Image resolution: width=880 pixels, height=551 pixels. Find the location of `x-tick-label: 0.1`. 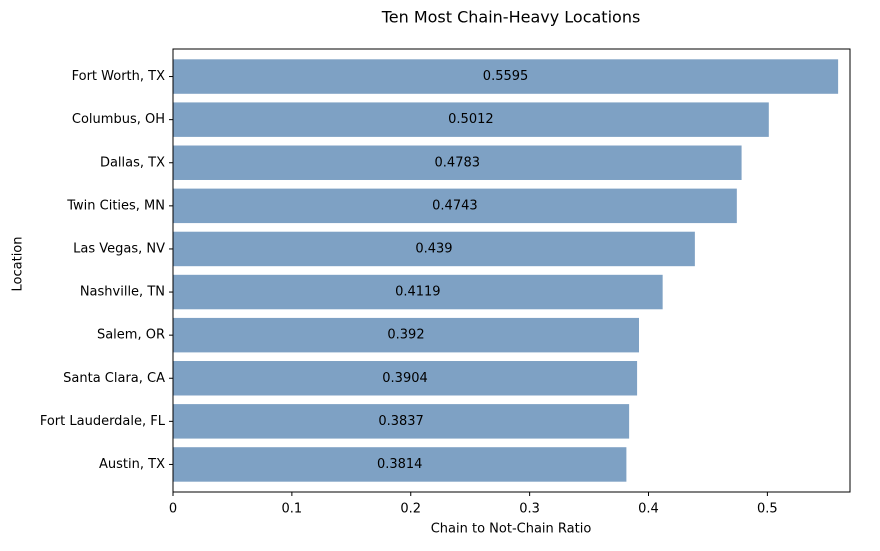

x-tick-label: 0.1 is located at coordinates (292, 509).